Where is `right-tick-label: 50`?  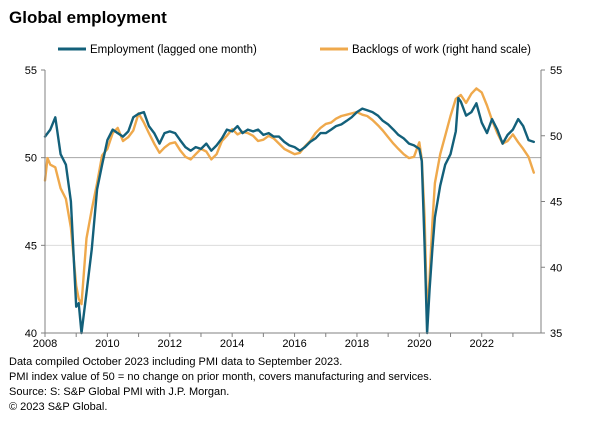
right-tick-label: 50 is located at coordinates (556, 137).